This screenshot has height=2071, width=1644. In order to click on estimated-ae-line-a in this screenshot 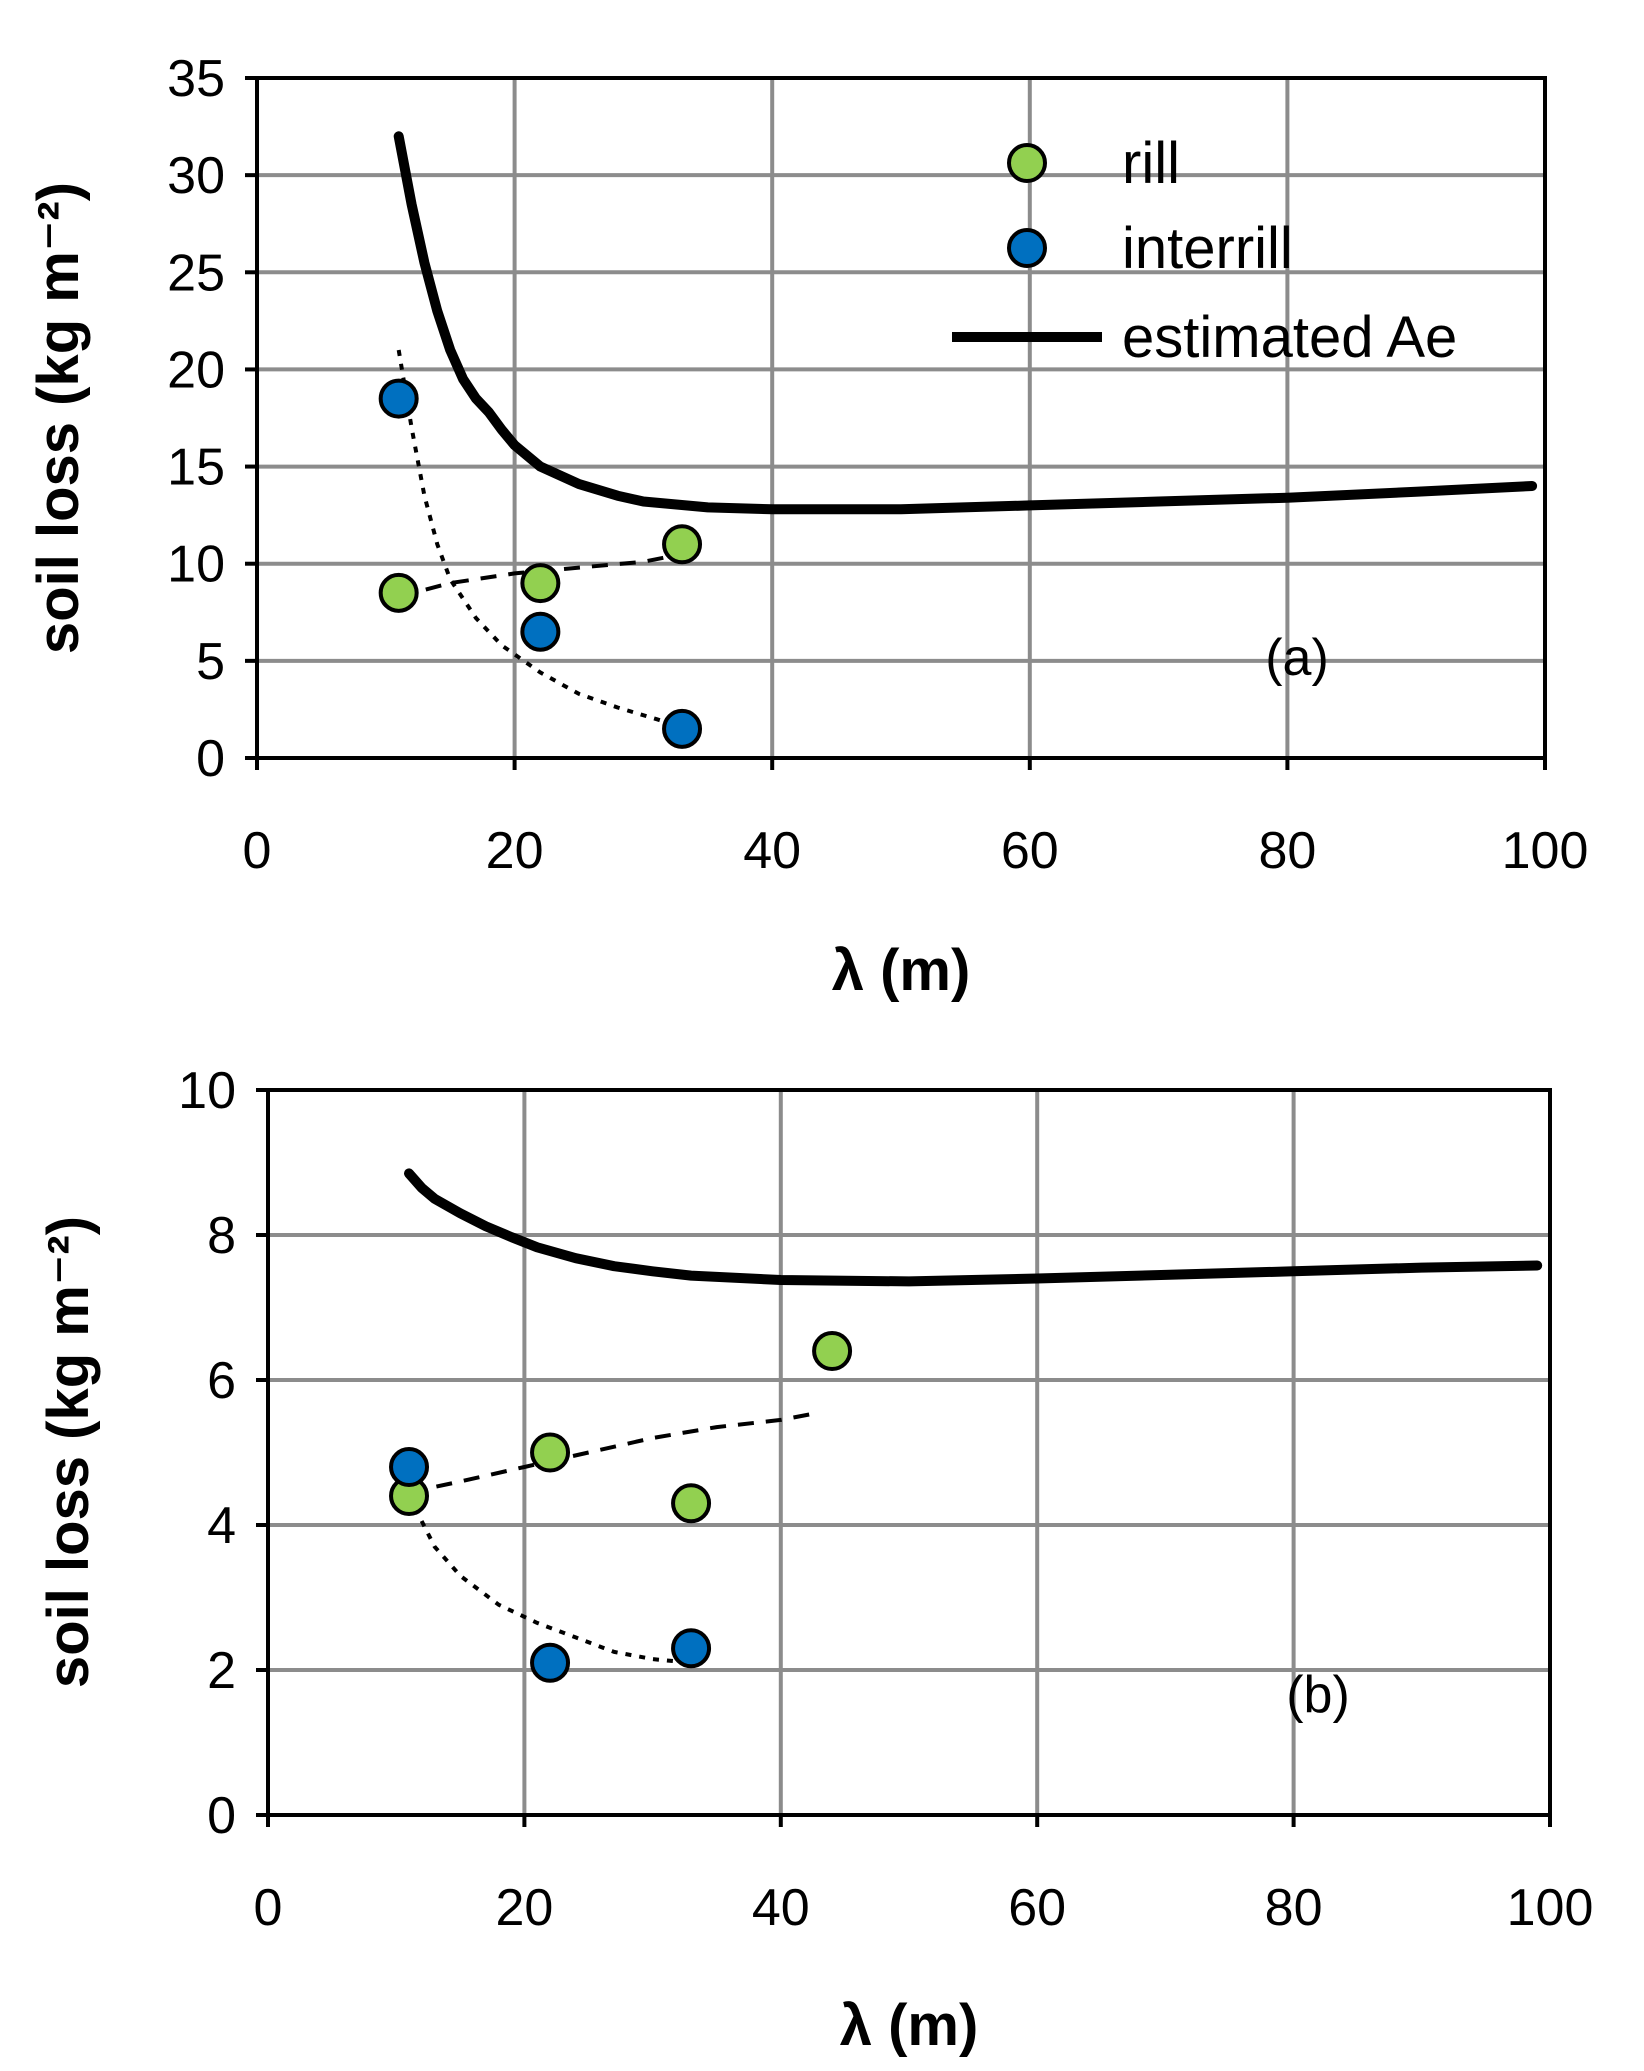, I will do `click(965, 323)`.